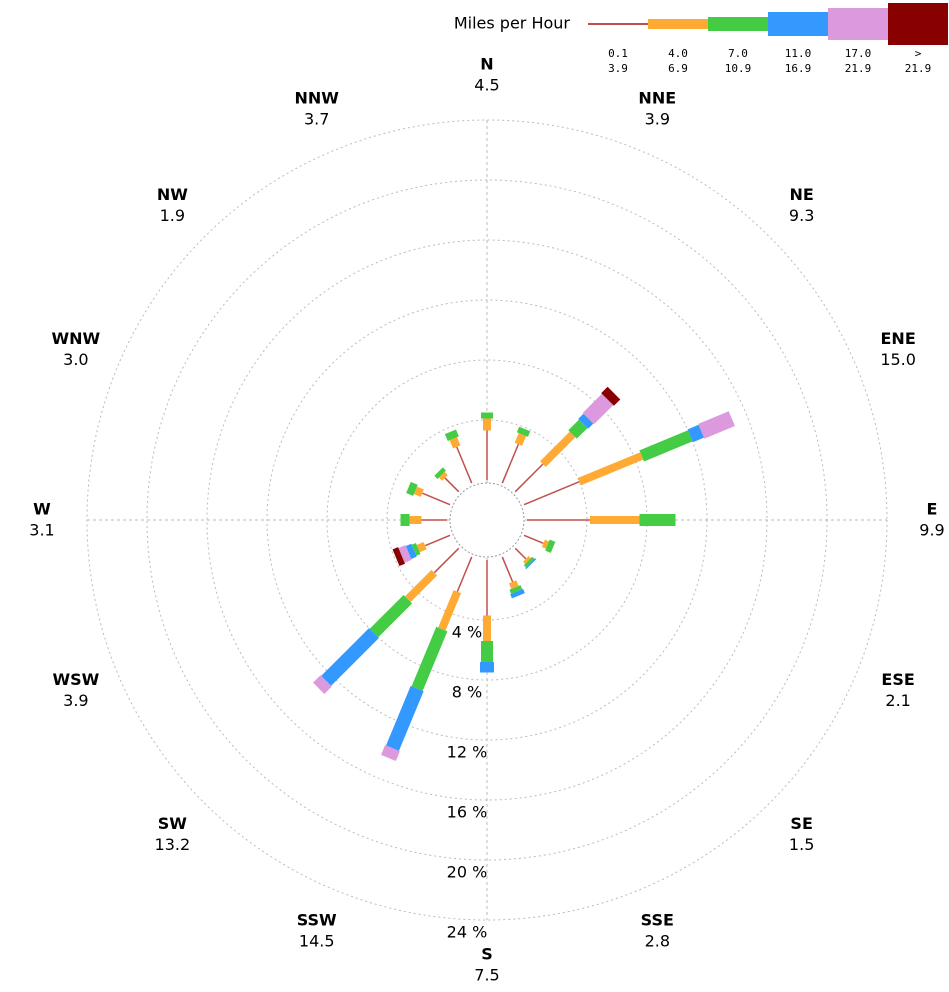 The width and height of the screenshot is (949, 992). Describe the element at coordinates (898, 338) in the screenshot. I see `direction-label: ENE` at that location.